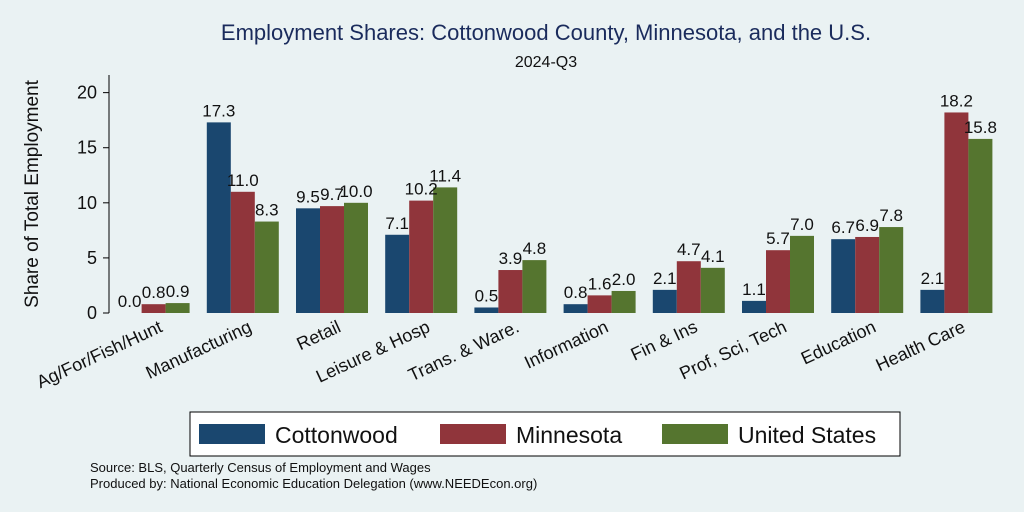  Describe the element at coordinates (87, 93) in the screenshot. I see `y-tick-label: 20` at that location.